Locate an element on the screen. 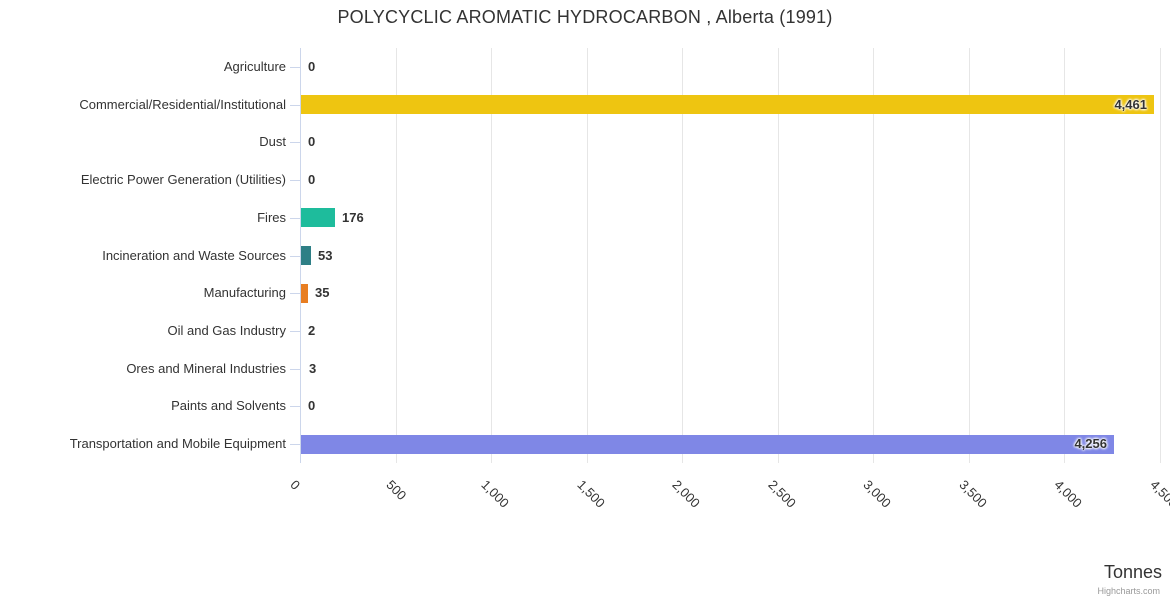 This screenshot has height=600, width=1170. category-label: Manufacturing is located at coordinates (244, 292).